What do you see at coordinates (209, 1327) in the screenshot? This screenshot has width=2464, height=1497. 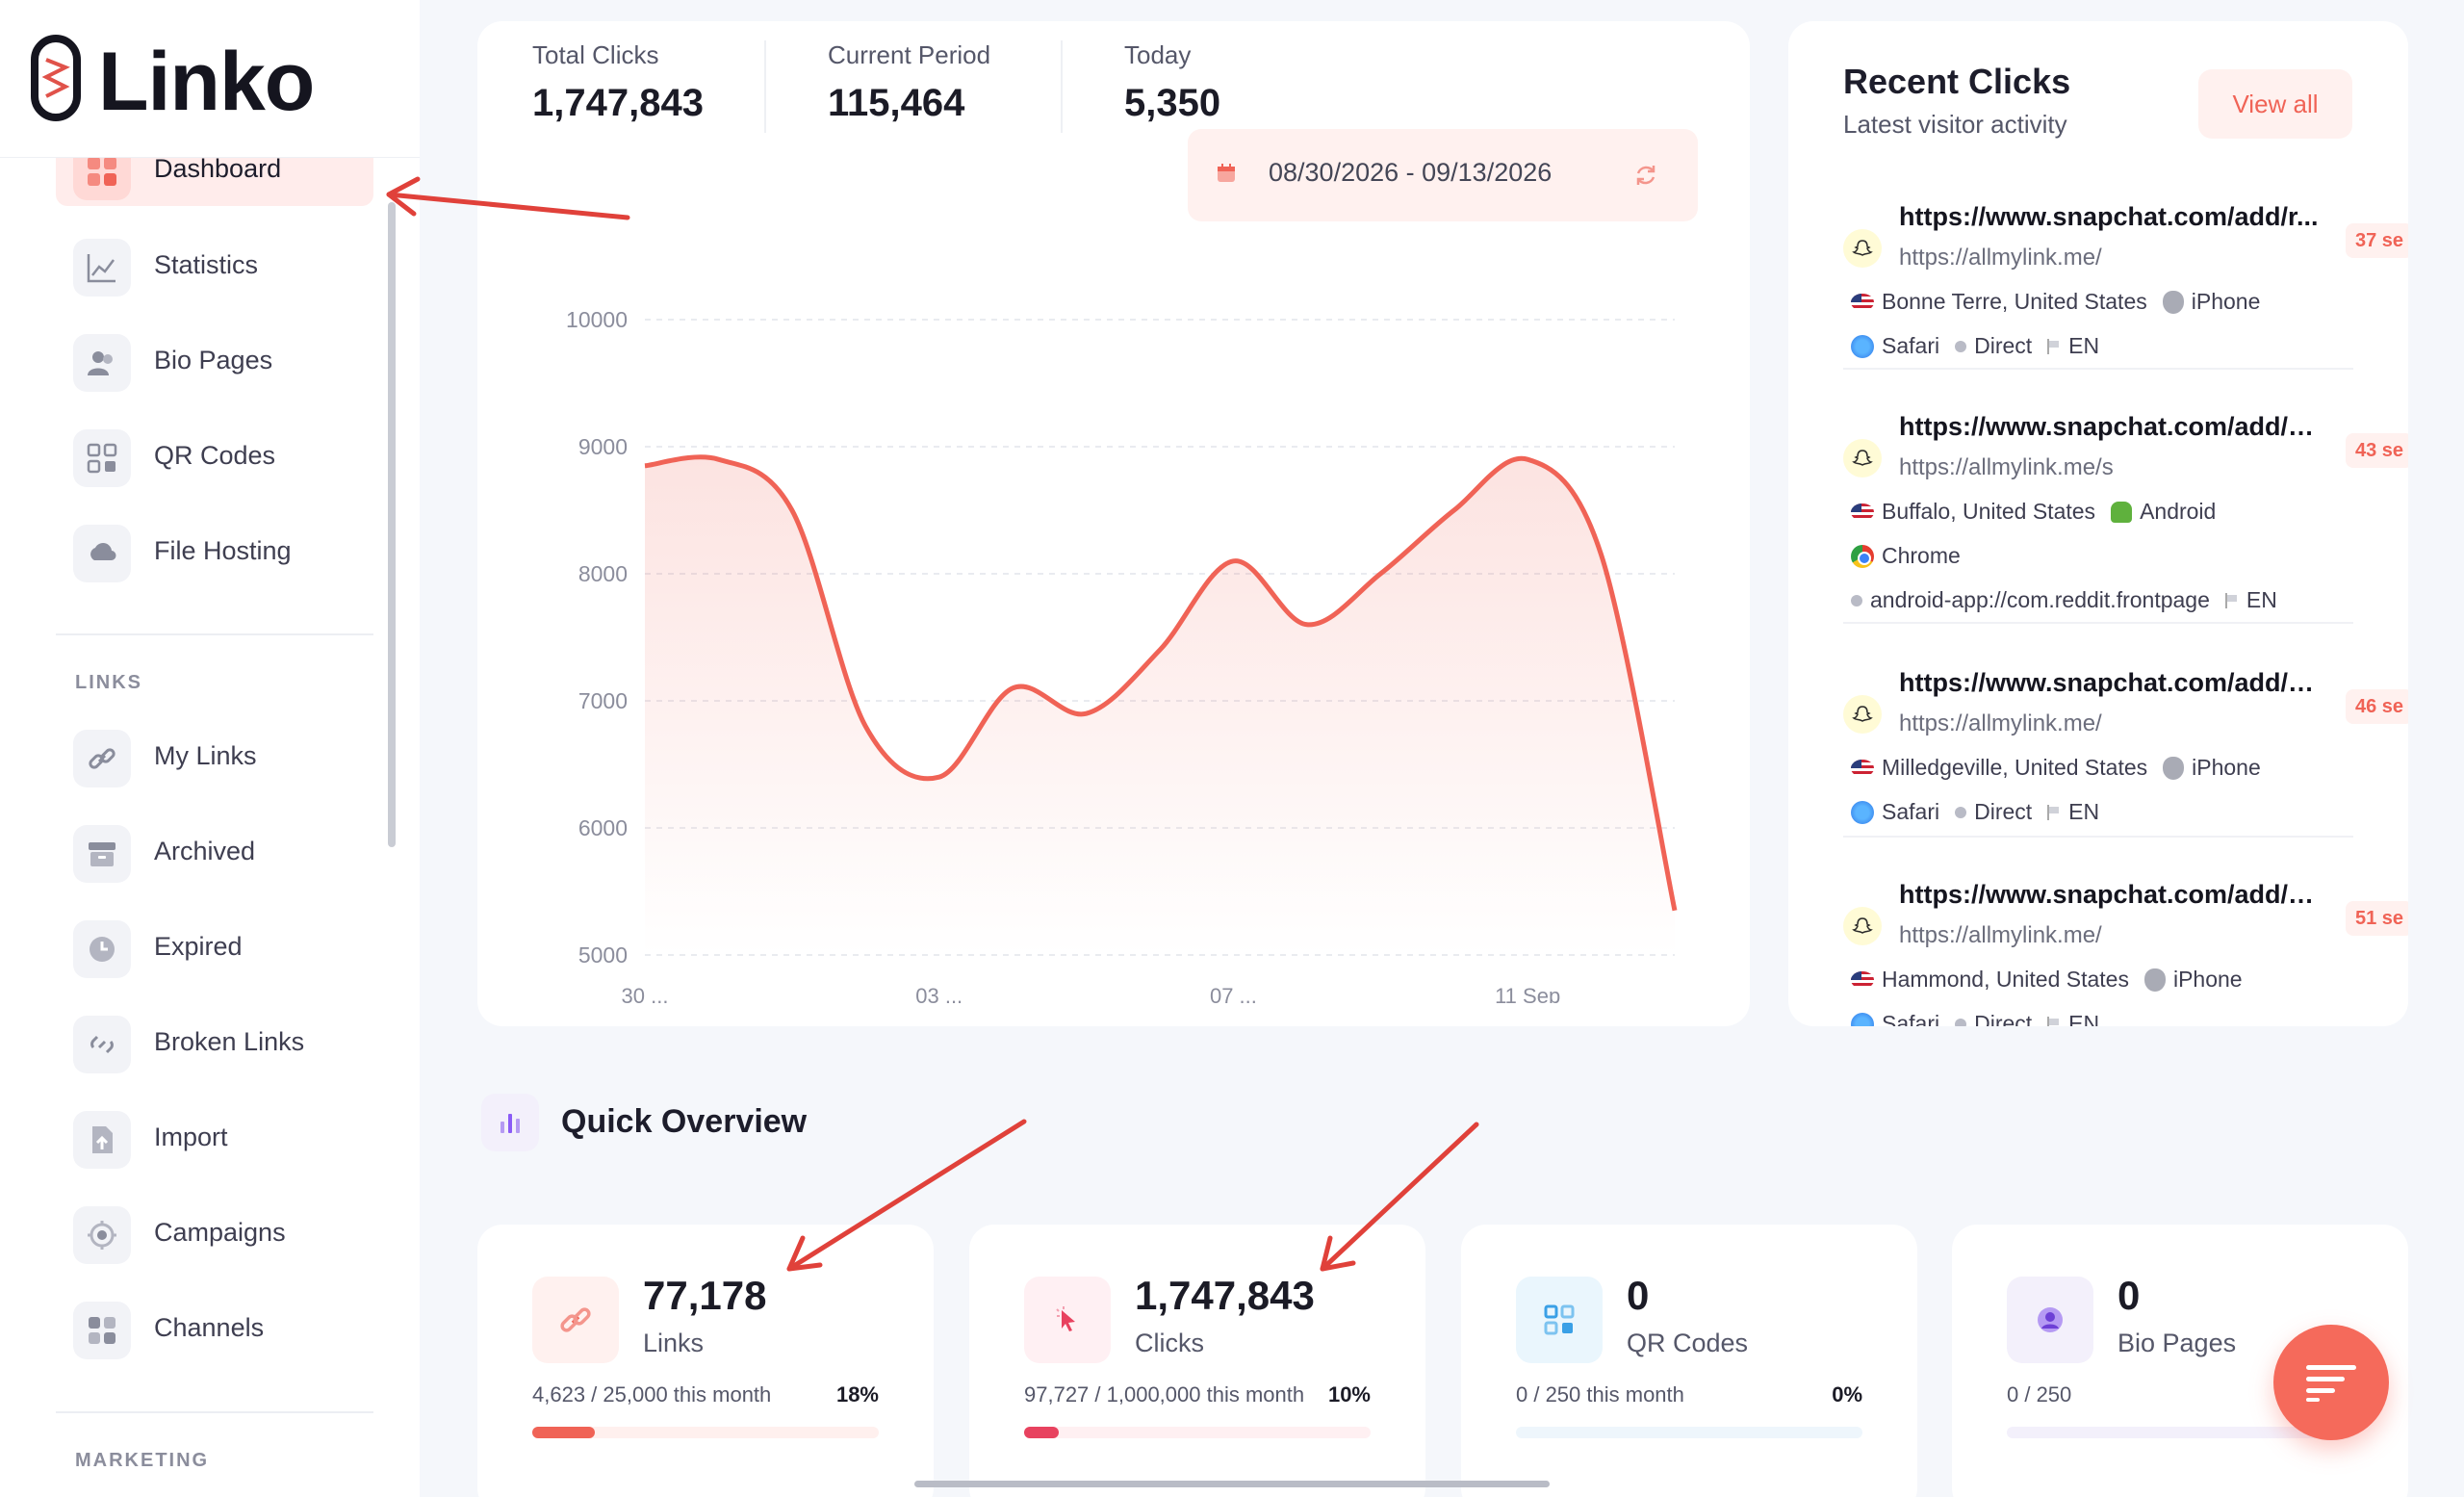 I see `sidebar-item-label: Channels` at bounding box center [209, 1327].